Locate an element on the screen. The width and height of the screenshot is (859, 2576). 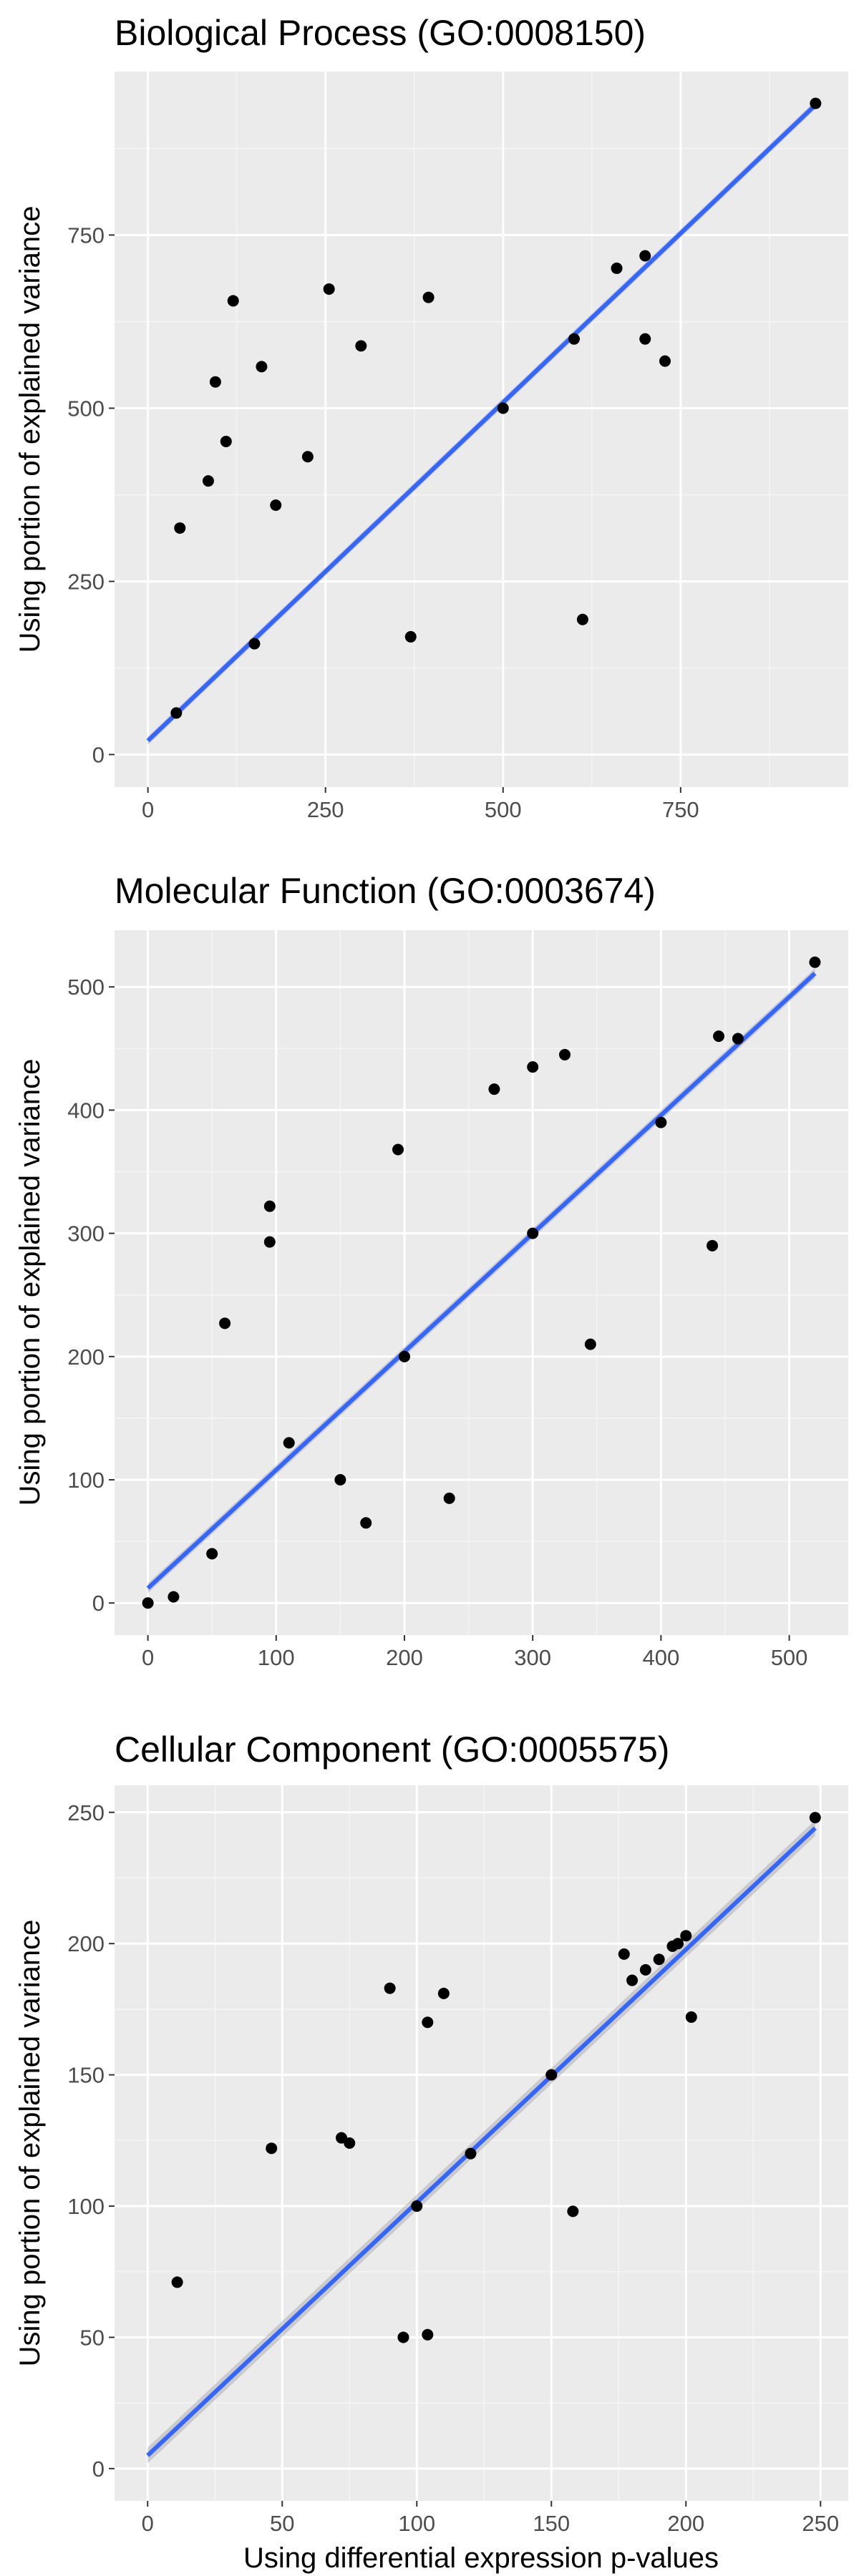
panel-title: Biological Process (GO:0008150) is located at coordinates (381, 33).